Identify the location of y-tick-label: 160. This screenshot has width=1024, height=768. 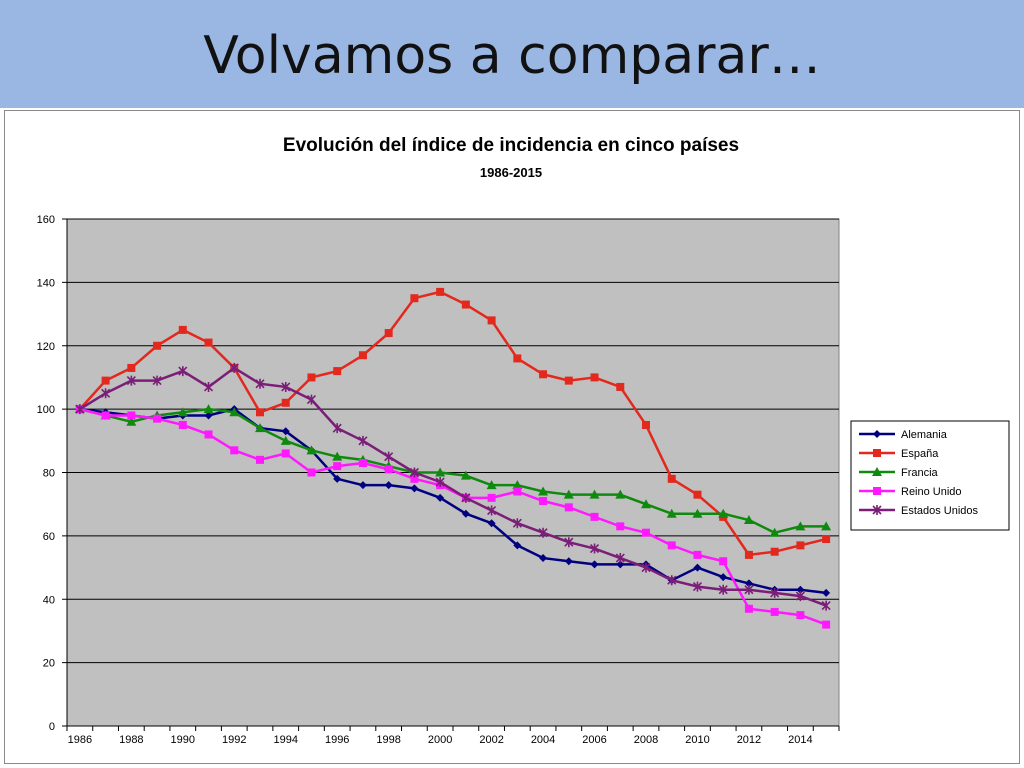
(46, 220).